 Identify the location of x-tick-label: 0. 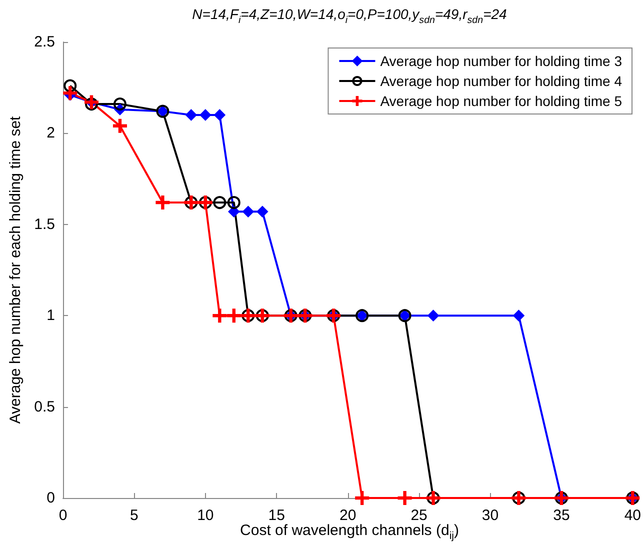
(63, 515).